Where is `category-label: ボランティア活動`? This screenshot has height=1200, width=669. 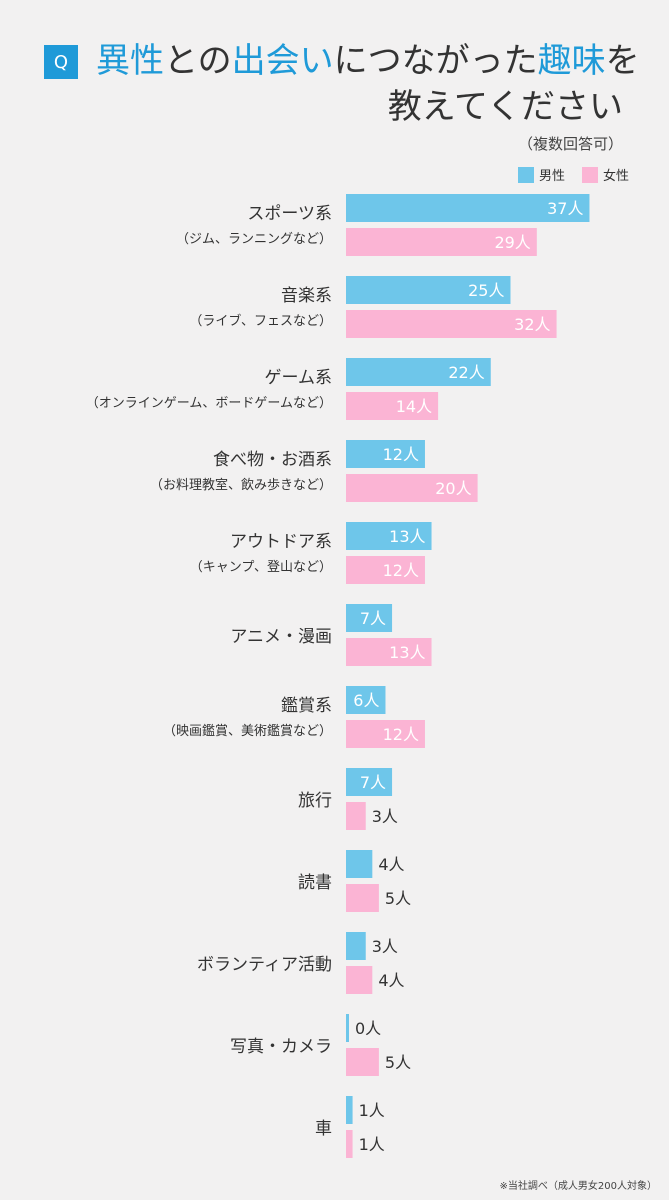 category-label: ボランティア活動 is located at coordinates (264, 965).